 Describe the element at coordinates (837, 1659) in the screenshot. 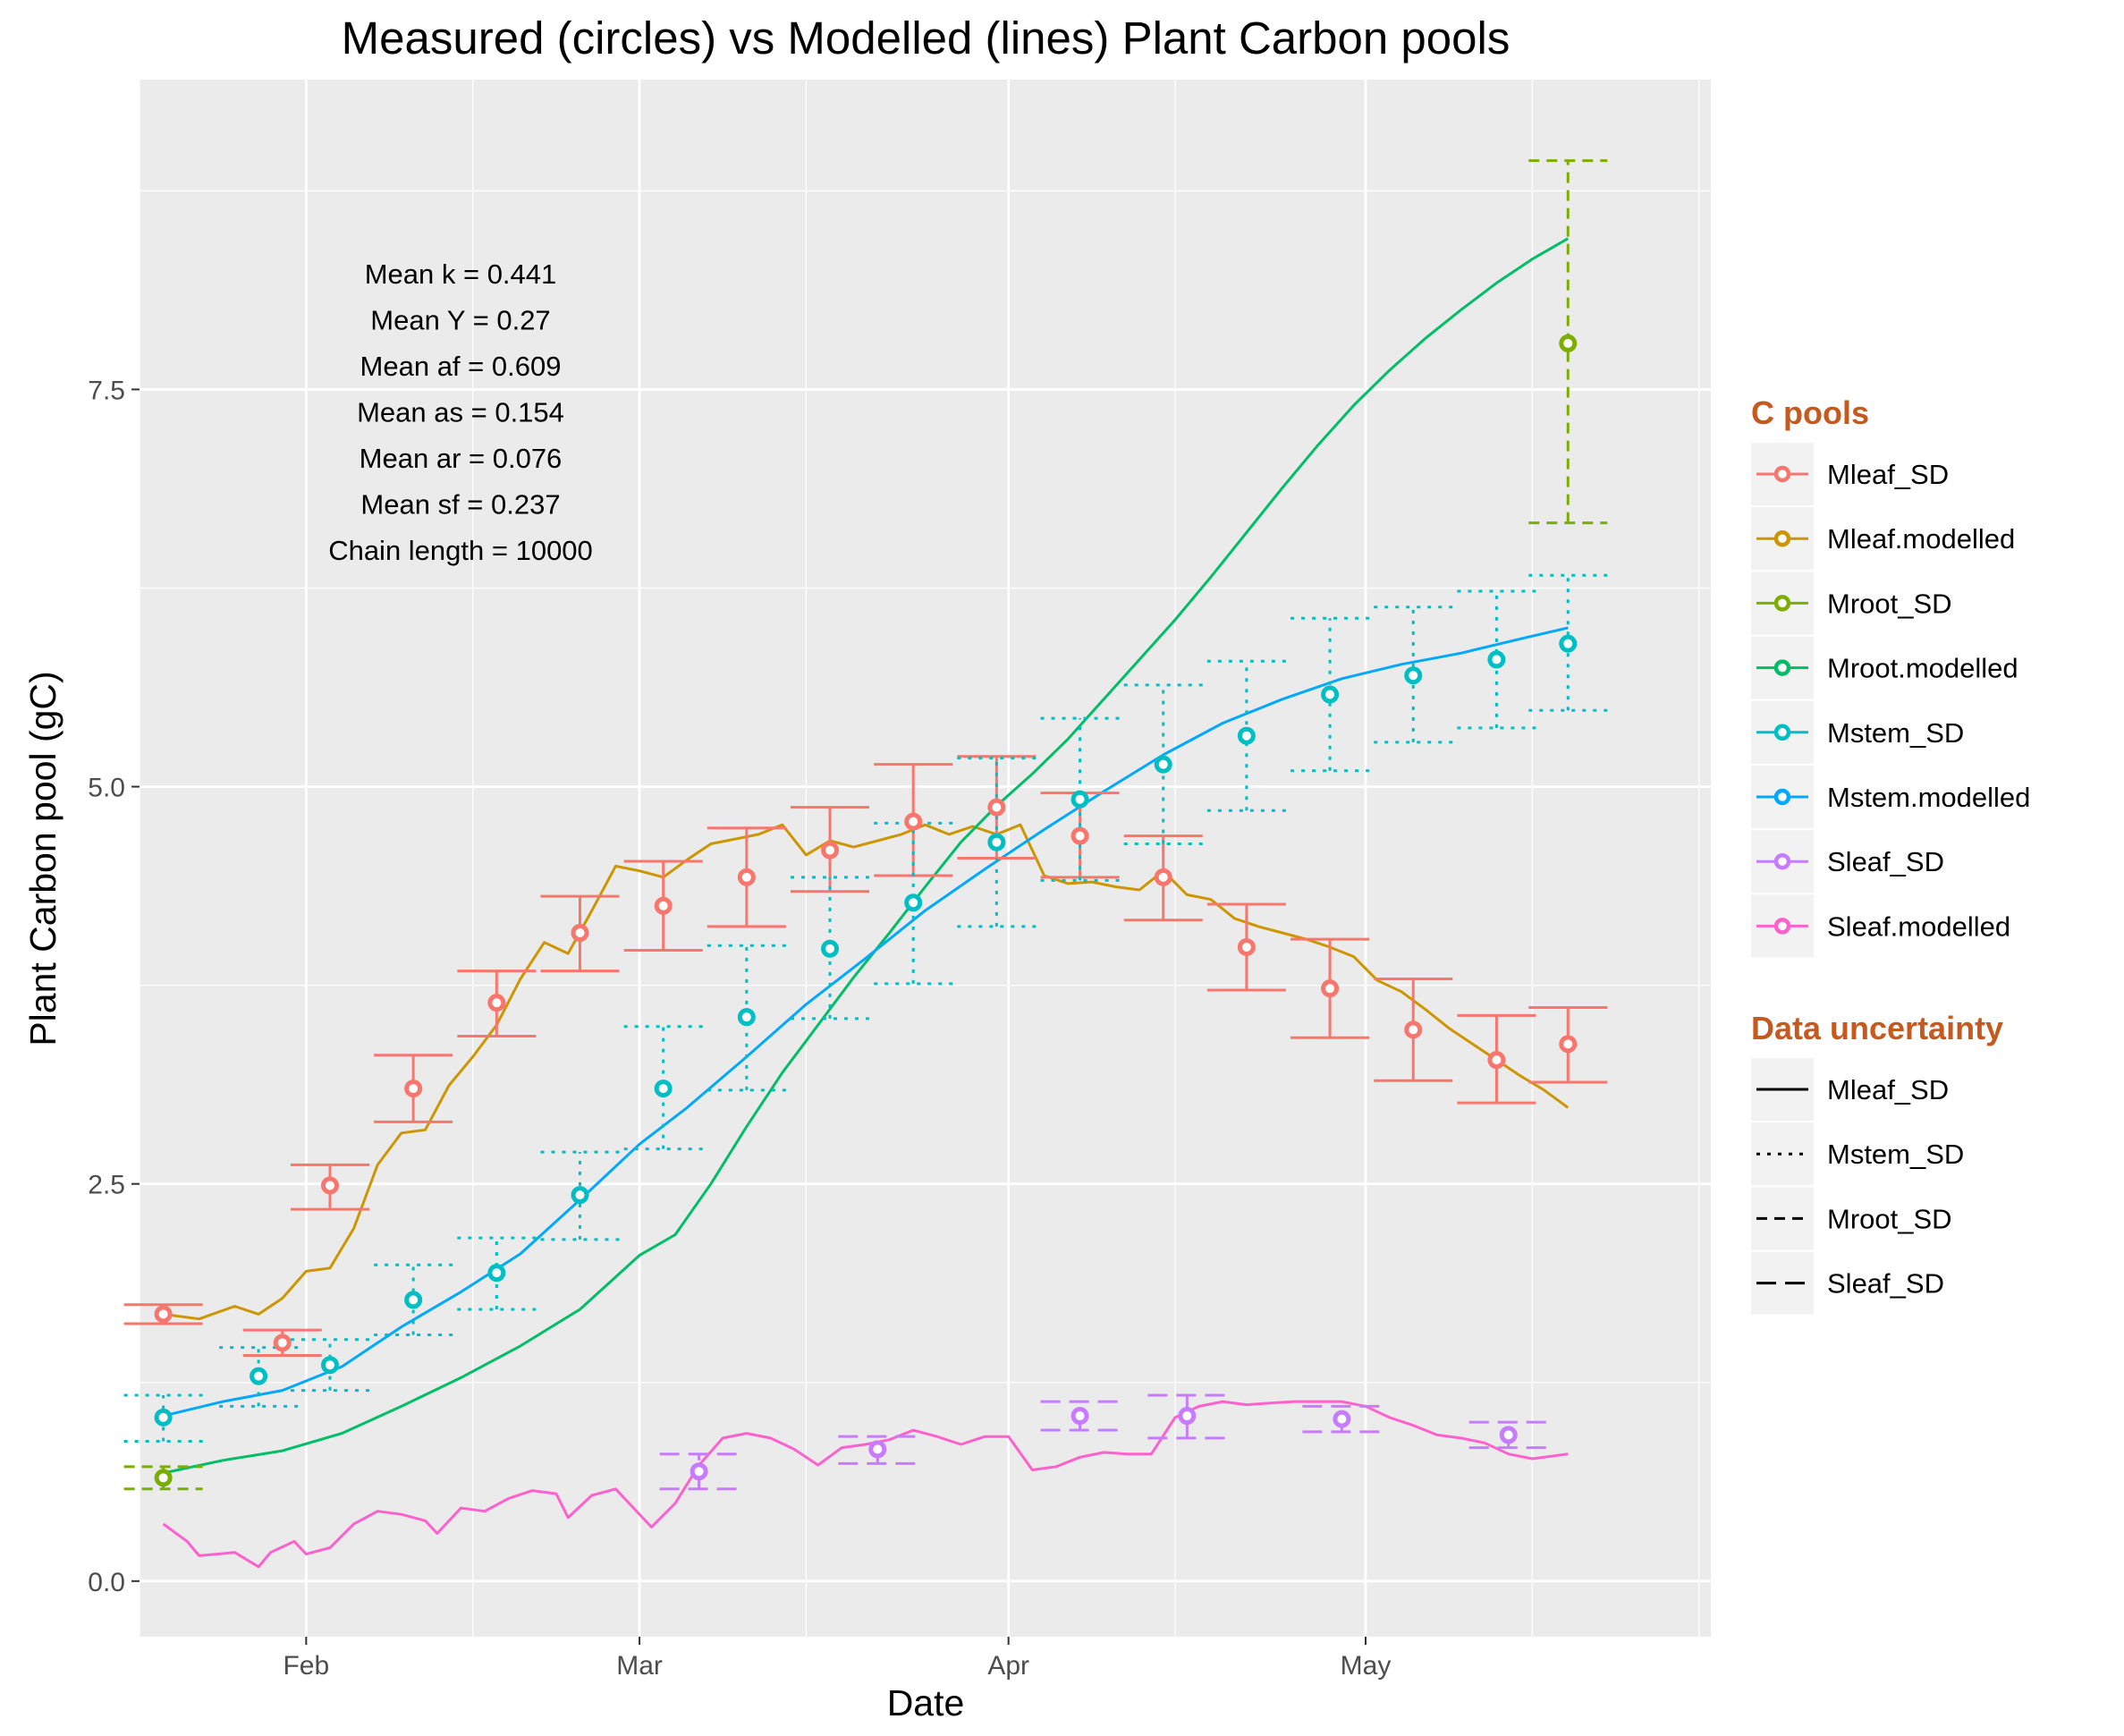

I see `x-axis: Feb Mar Apr May` at that location.